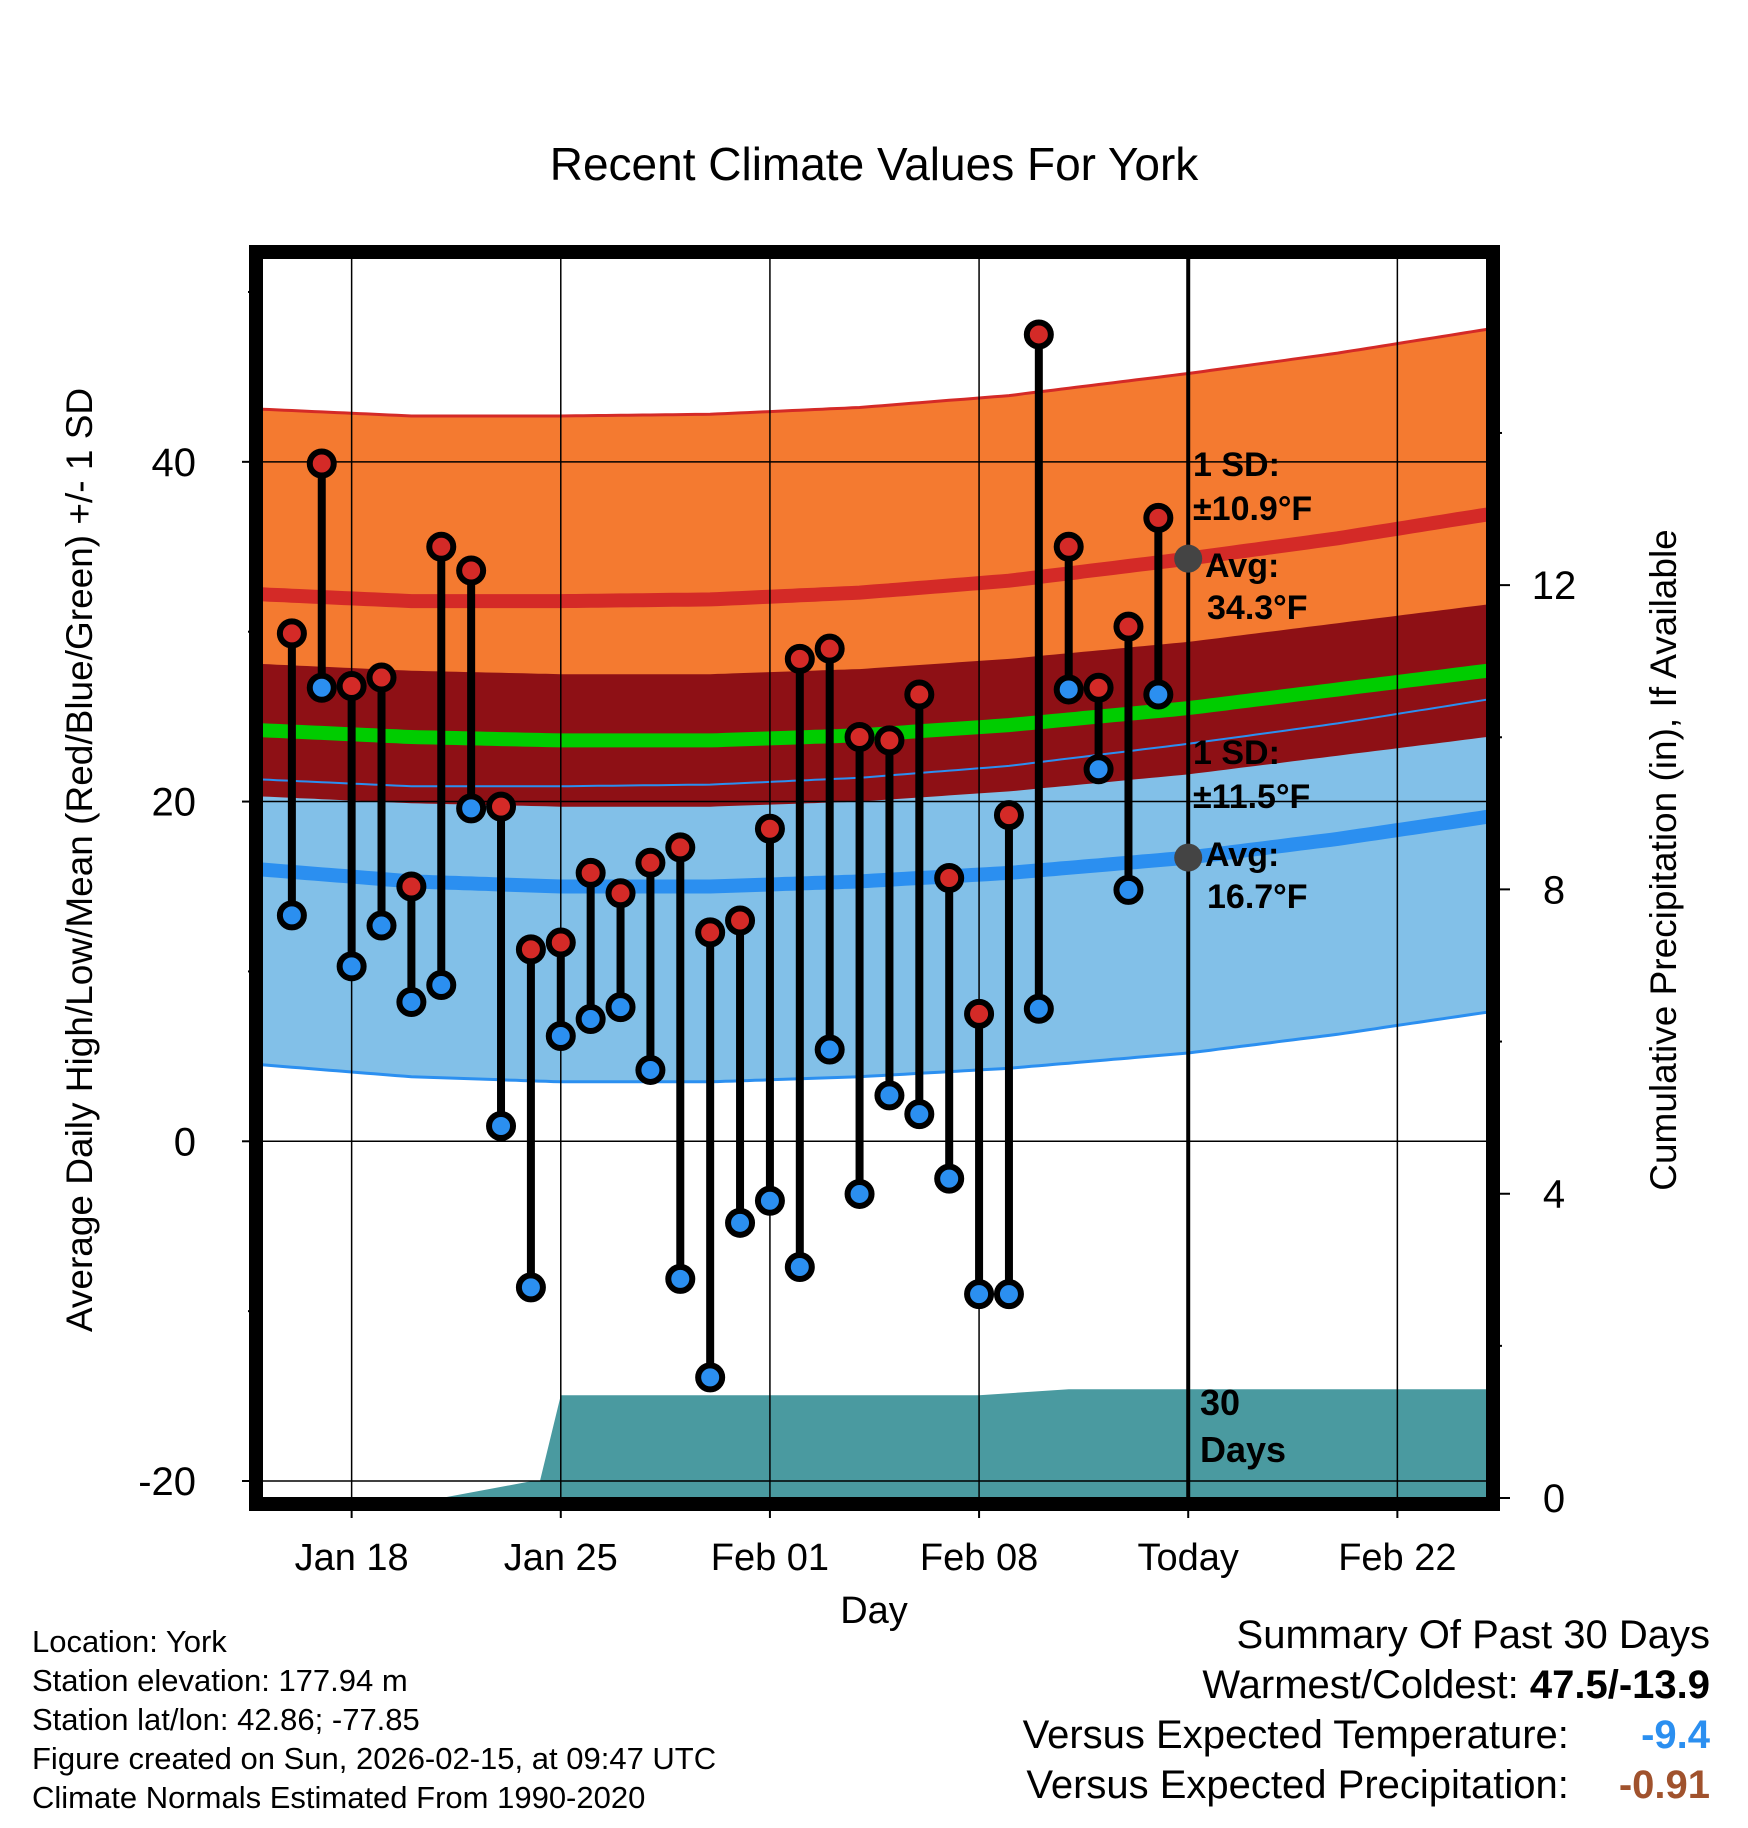 Image resolution: width=1748 pixels, height=1828 pixels. I want to click on low-sd-label: 1 SD:, so click(1236, 753).